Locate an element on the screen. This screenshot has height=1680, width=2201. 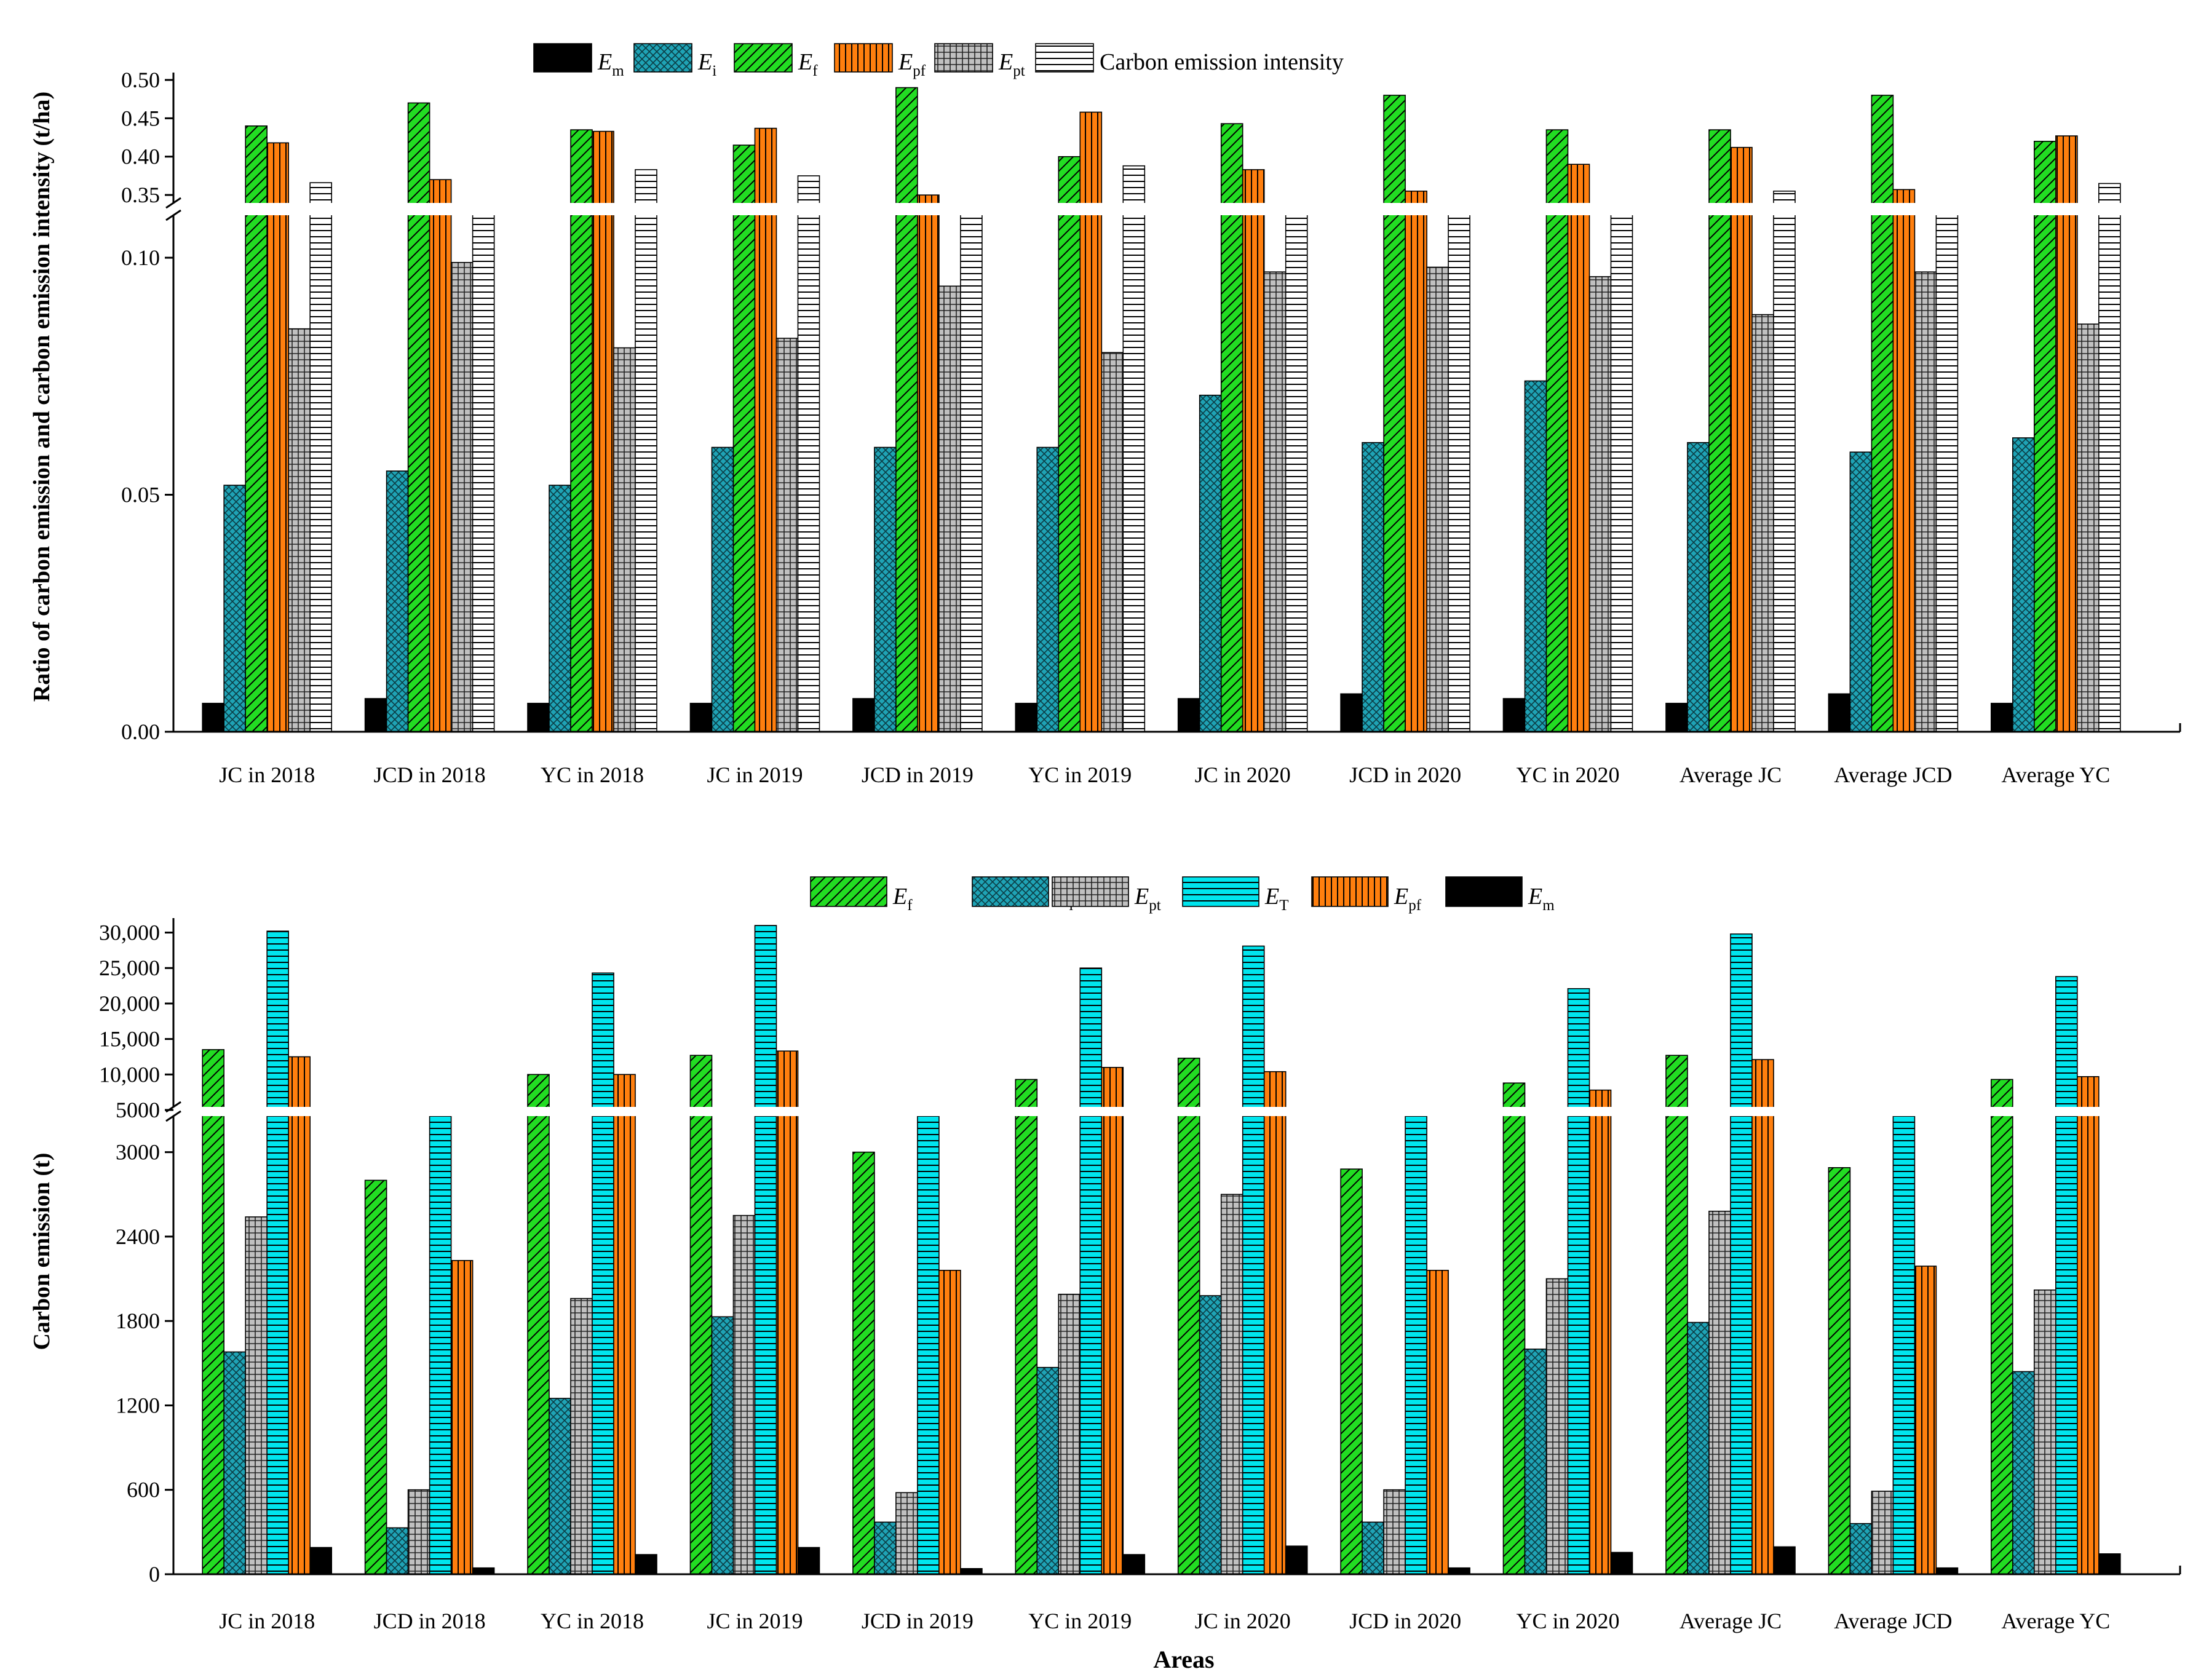
bar-epf-jcd-in-2020 is located at coordinates (1416, 461).